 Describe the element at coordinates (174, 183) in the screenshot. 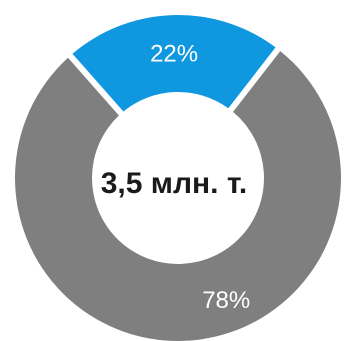

I see `center-total-label: 3,5 млн. т.` at that location.